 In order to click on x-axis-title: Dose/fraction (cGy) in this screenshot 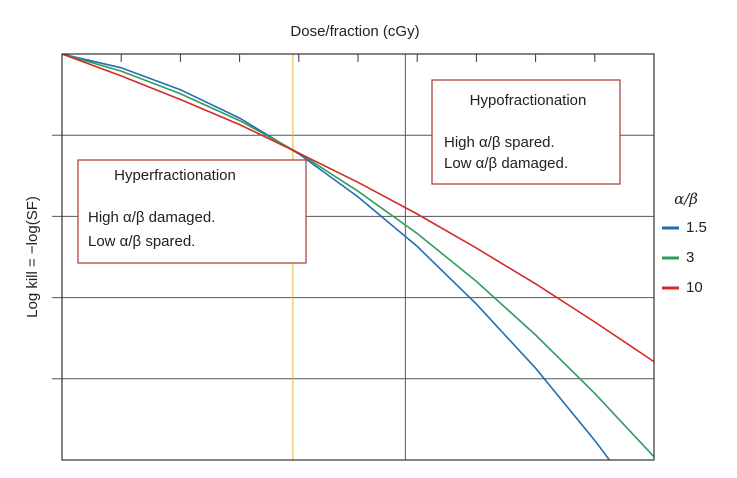, I will do `click(354, 31)`.